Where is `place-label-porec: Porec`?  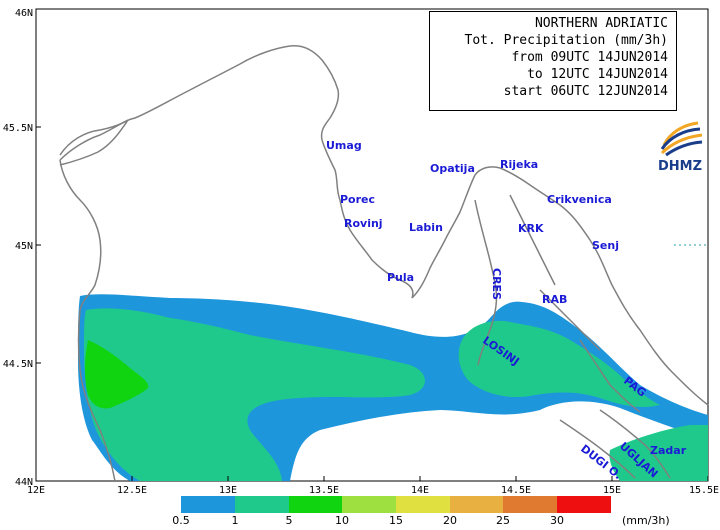 place-label-porec: Porec is located at coordinates (357, 199).